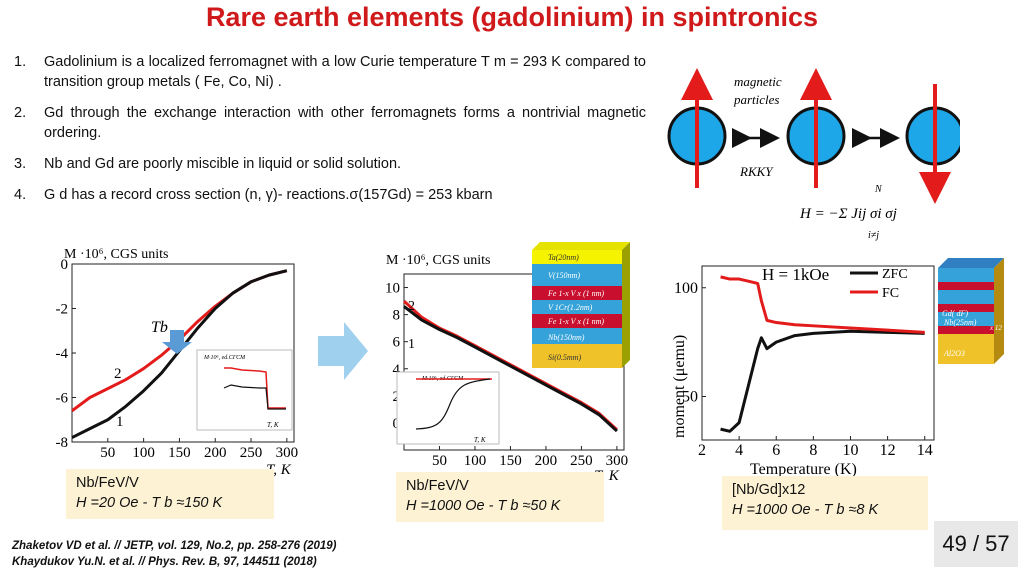  What do you see at coordinates (756, 171) in the screenshot?
I see `rkky-label: RKKY` at bounding box center [756, 171].